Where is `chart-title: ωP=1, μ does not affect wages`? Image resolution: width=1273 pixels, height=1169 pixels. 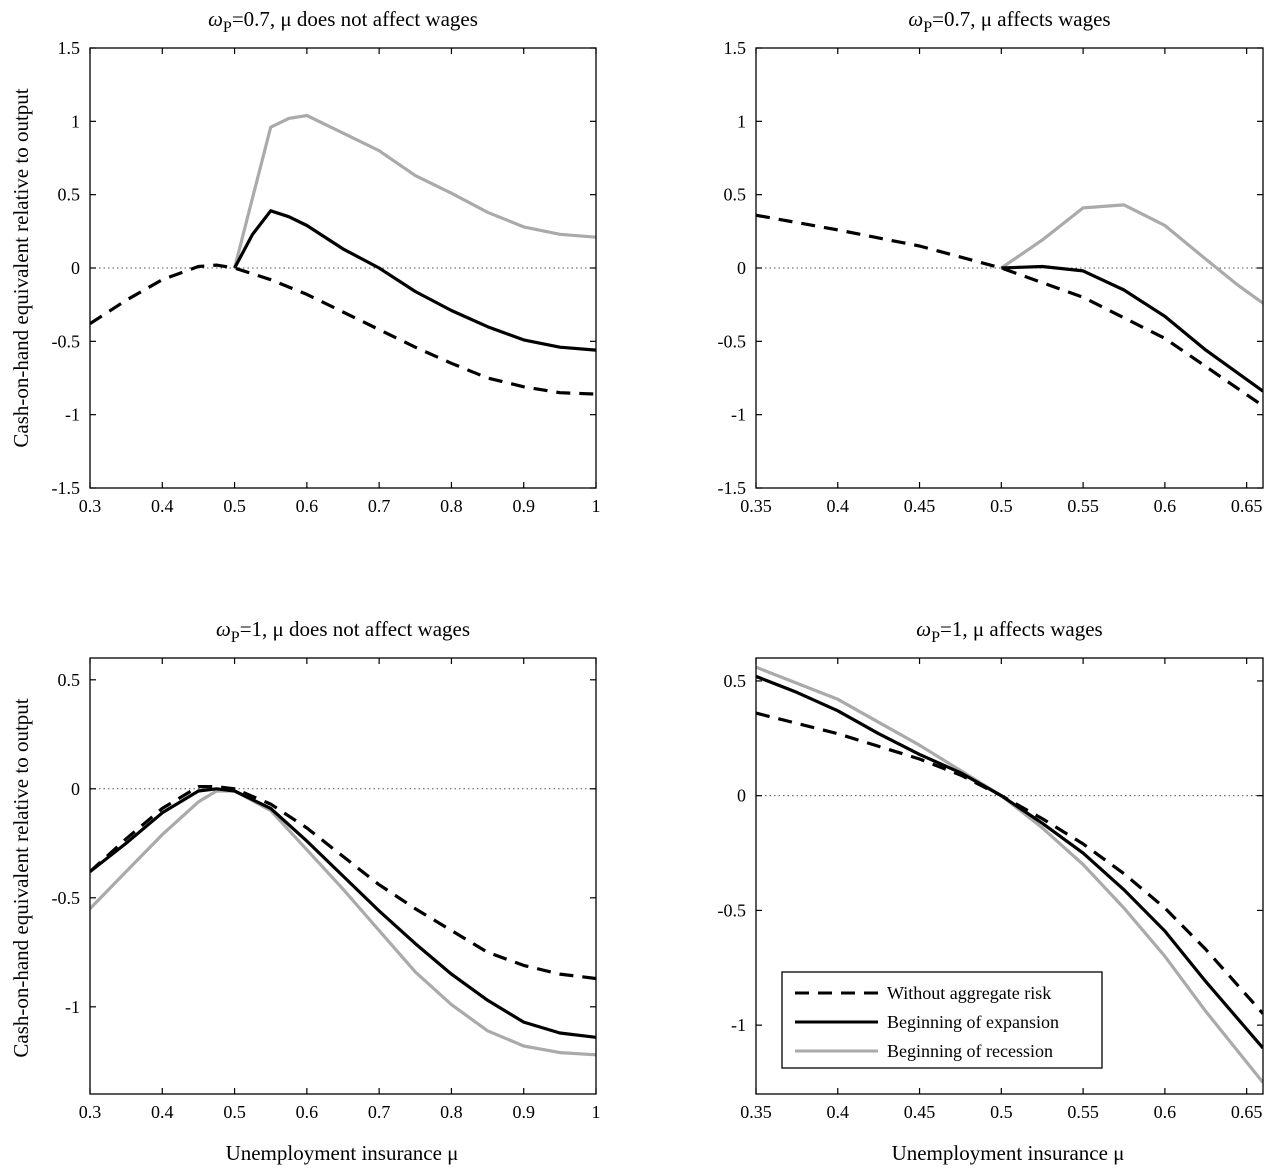
chart-title: ωP=1, μ does not affect wages is located at coordinates (343, 631).